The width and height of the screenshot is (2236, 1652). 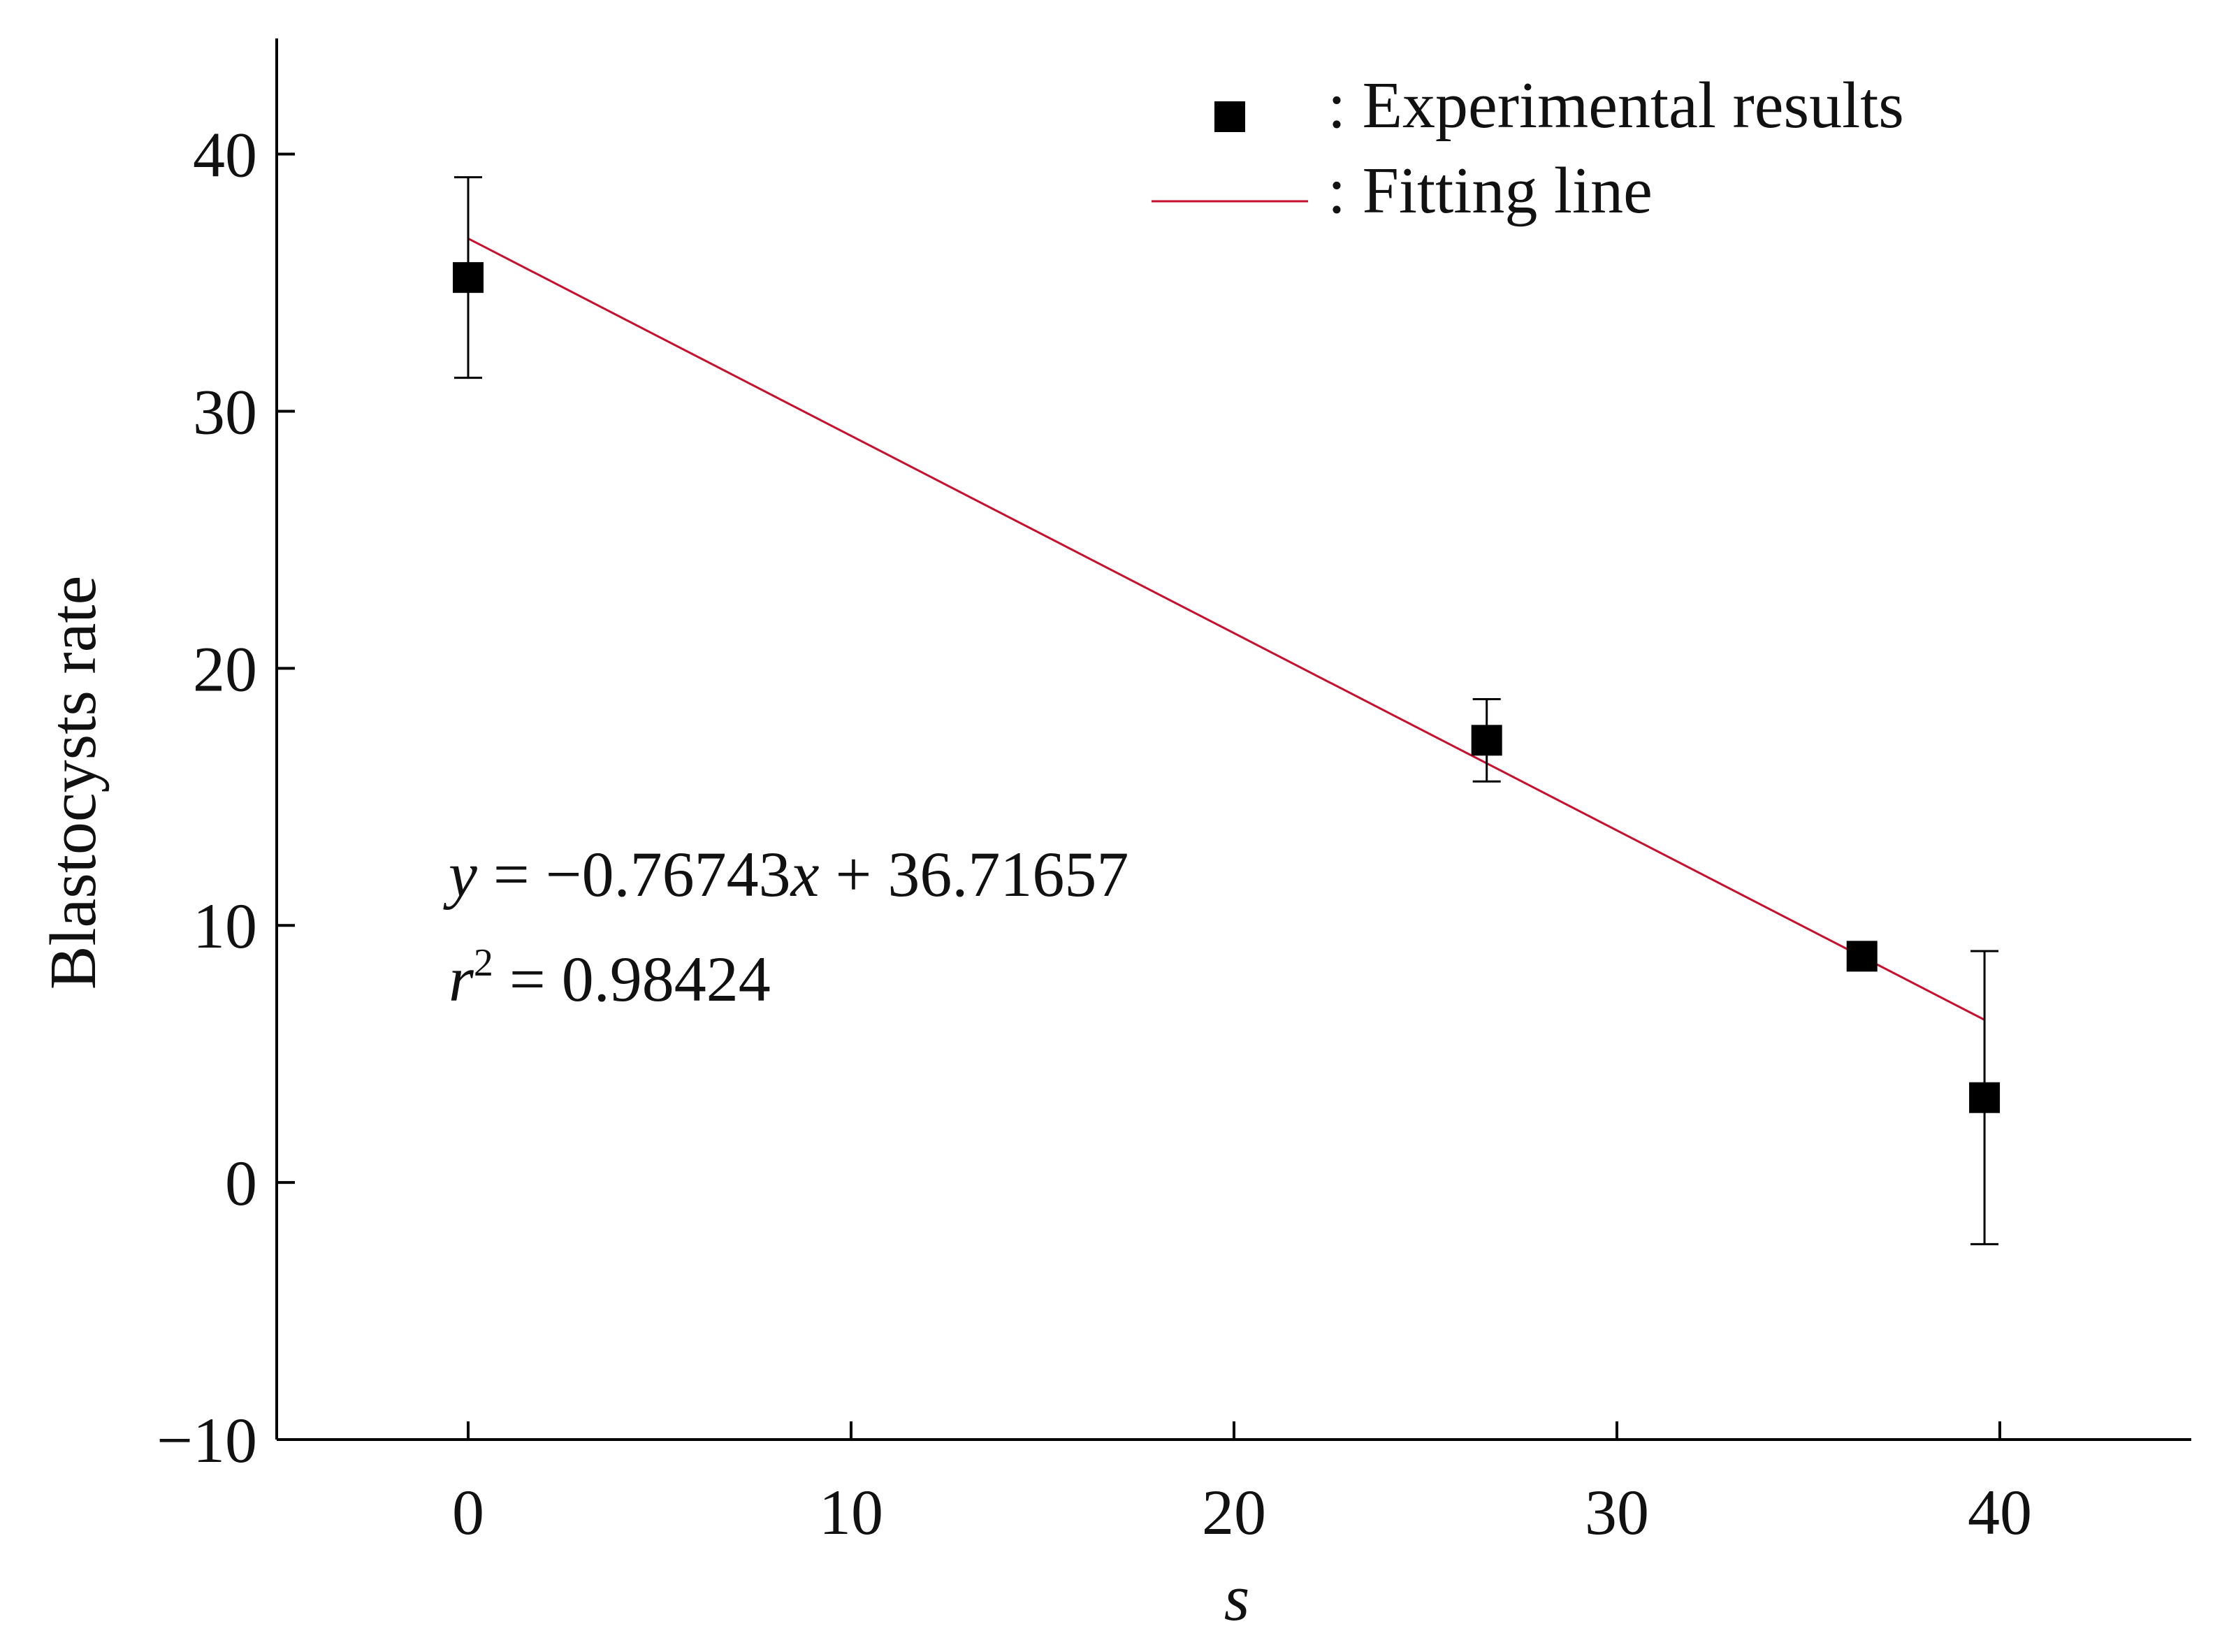 I want to click on y-tick-label: 30, so click(x=225, y=412).